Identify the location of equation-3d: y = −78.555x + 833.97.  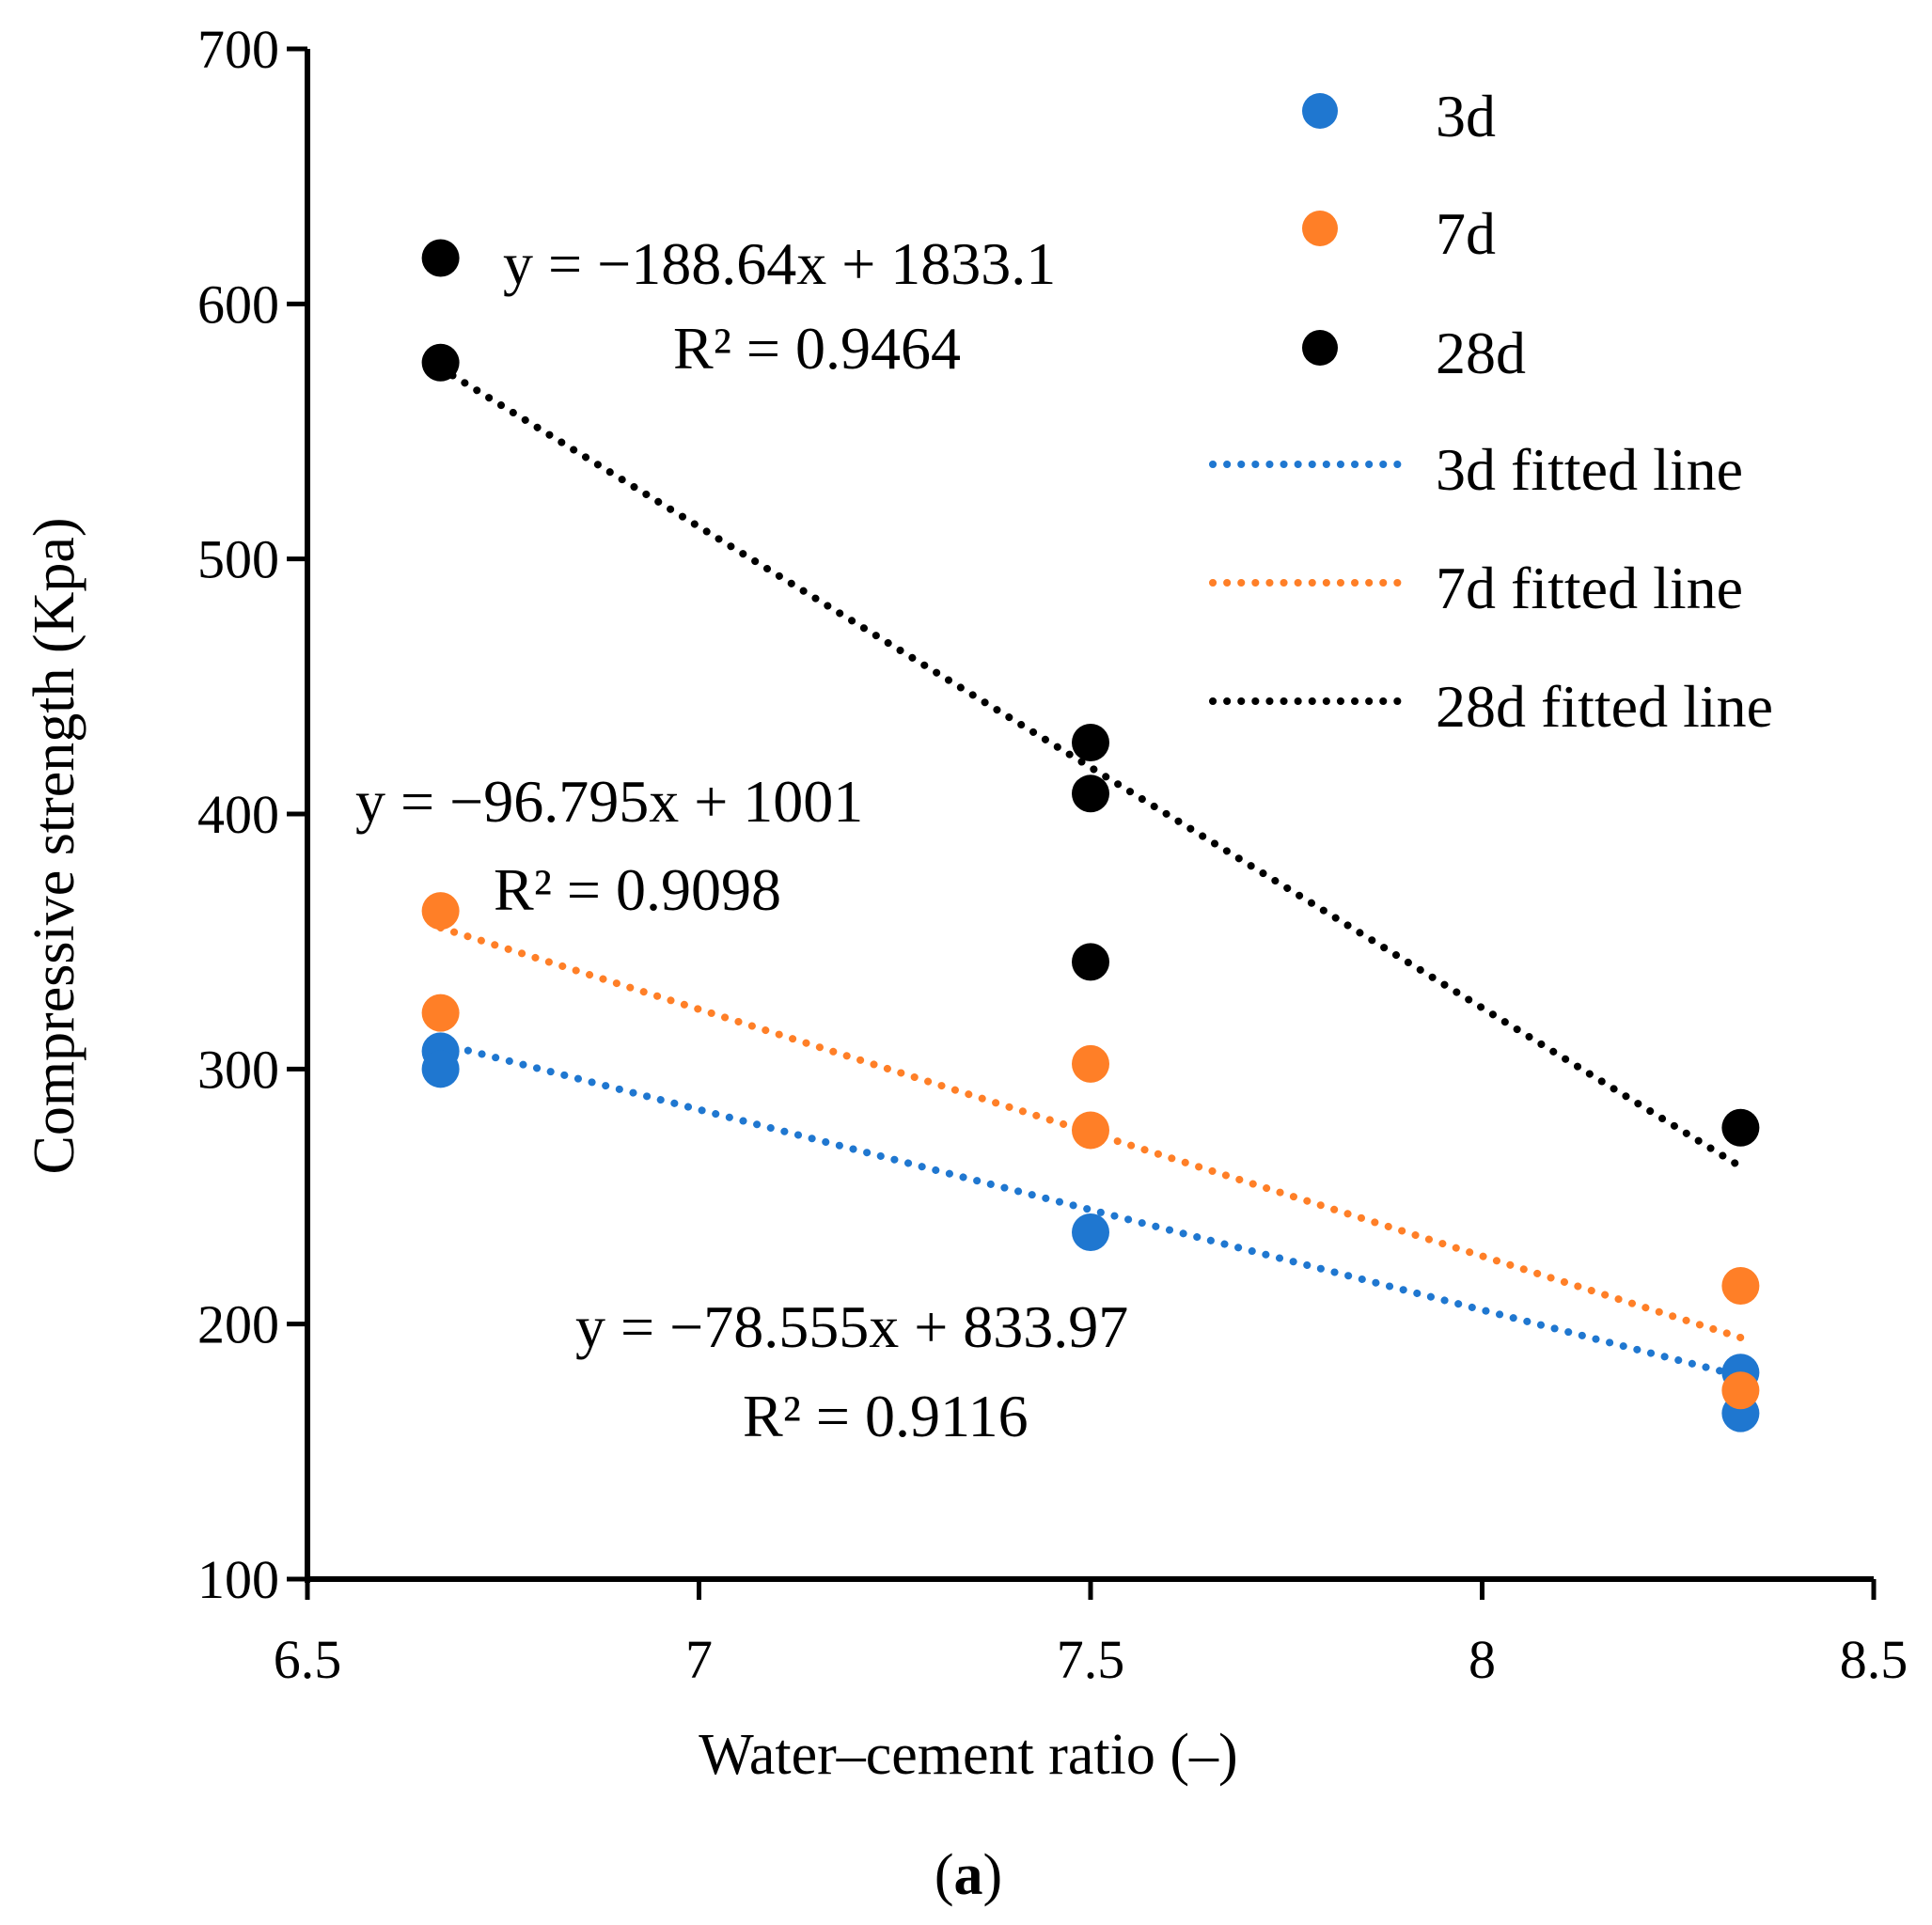
(852, 1326).